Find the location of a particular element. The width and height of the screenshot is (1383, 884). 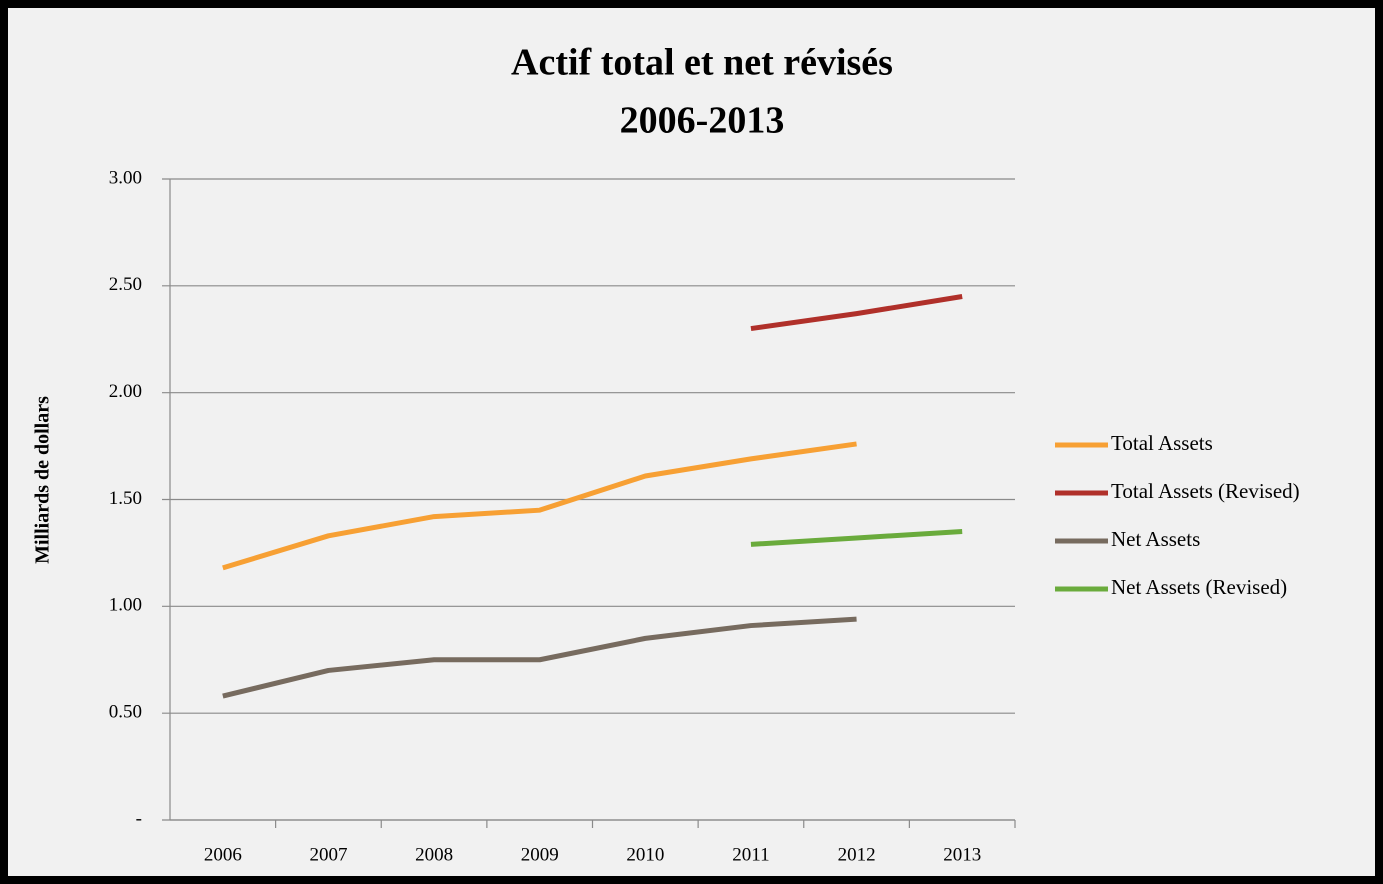

legend-label: Net Assets is located at coordinates (1155, 539).